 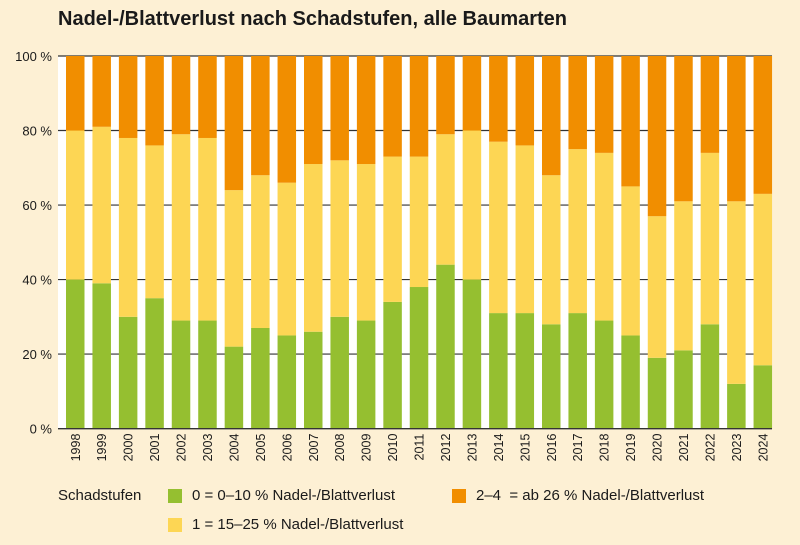 What do you see at coordinates (102, 448) in the screenshot?
I see `x-tick-label: 1999` at bounding box center [102, 448].